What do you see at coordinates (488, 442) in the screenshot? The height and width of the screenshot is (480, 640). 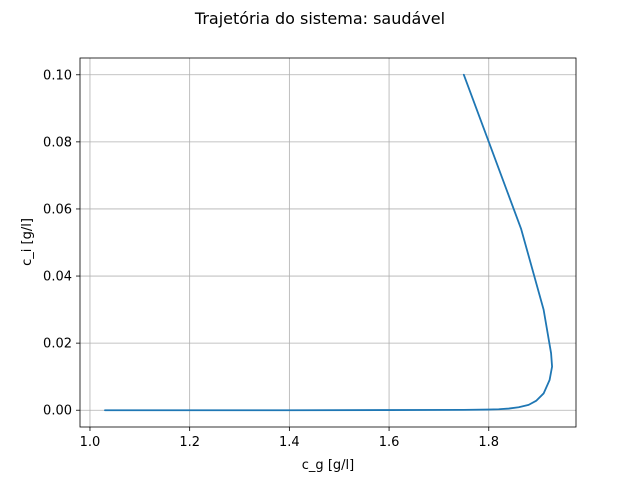 I see `x-tick-label: 1.8` at bounding box center [488, 442].